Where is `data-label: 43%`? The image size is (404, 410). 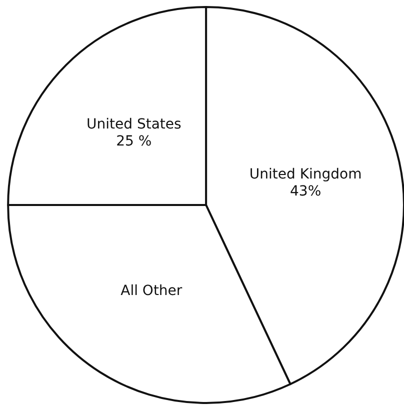 data-label: 43% is located at coordinates (306, 191).